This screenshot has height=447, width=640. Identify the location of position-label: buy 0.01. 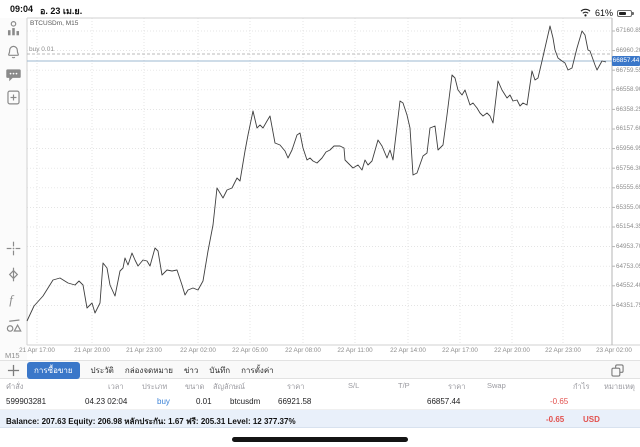
(41, 49).